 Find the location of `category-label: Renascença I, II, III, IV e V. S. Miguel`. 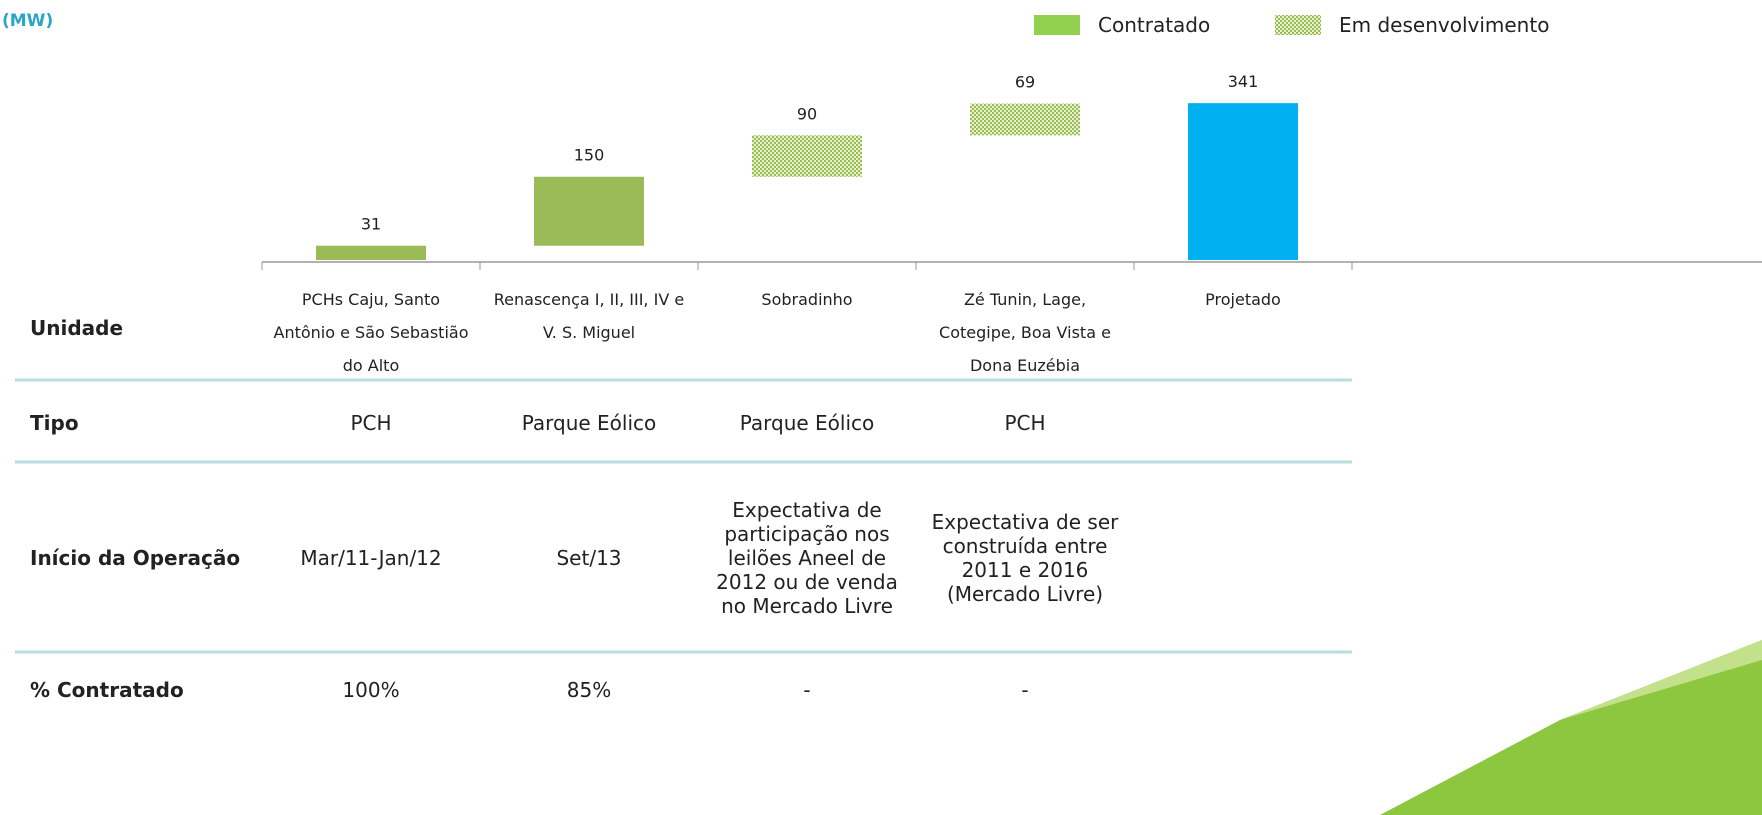

category-label: Renascença I, II, III, IV e V. S. Miguel is located at coordinates (589, 316).